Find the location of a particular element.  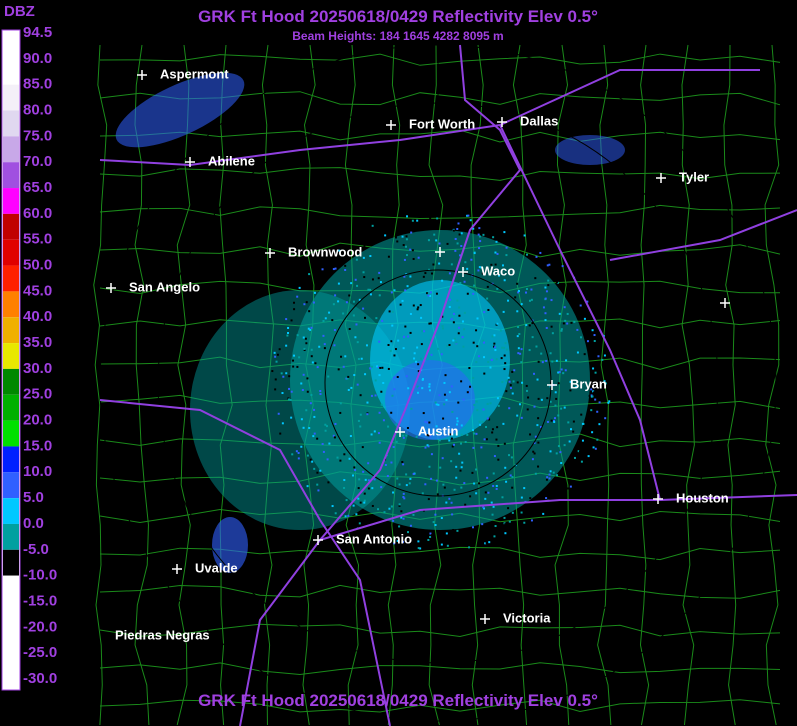

legend-label: -15.0 is located at coordinates (40, 600).